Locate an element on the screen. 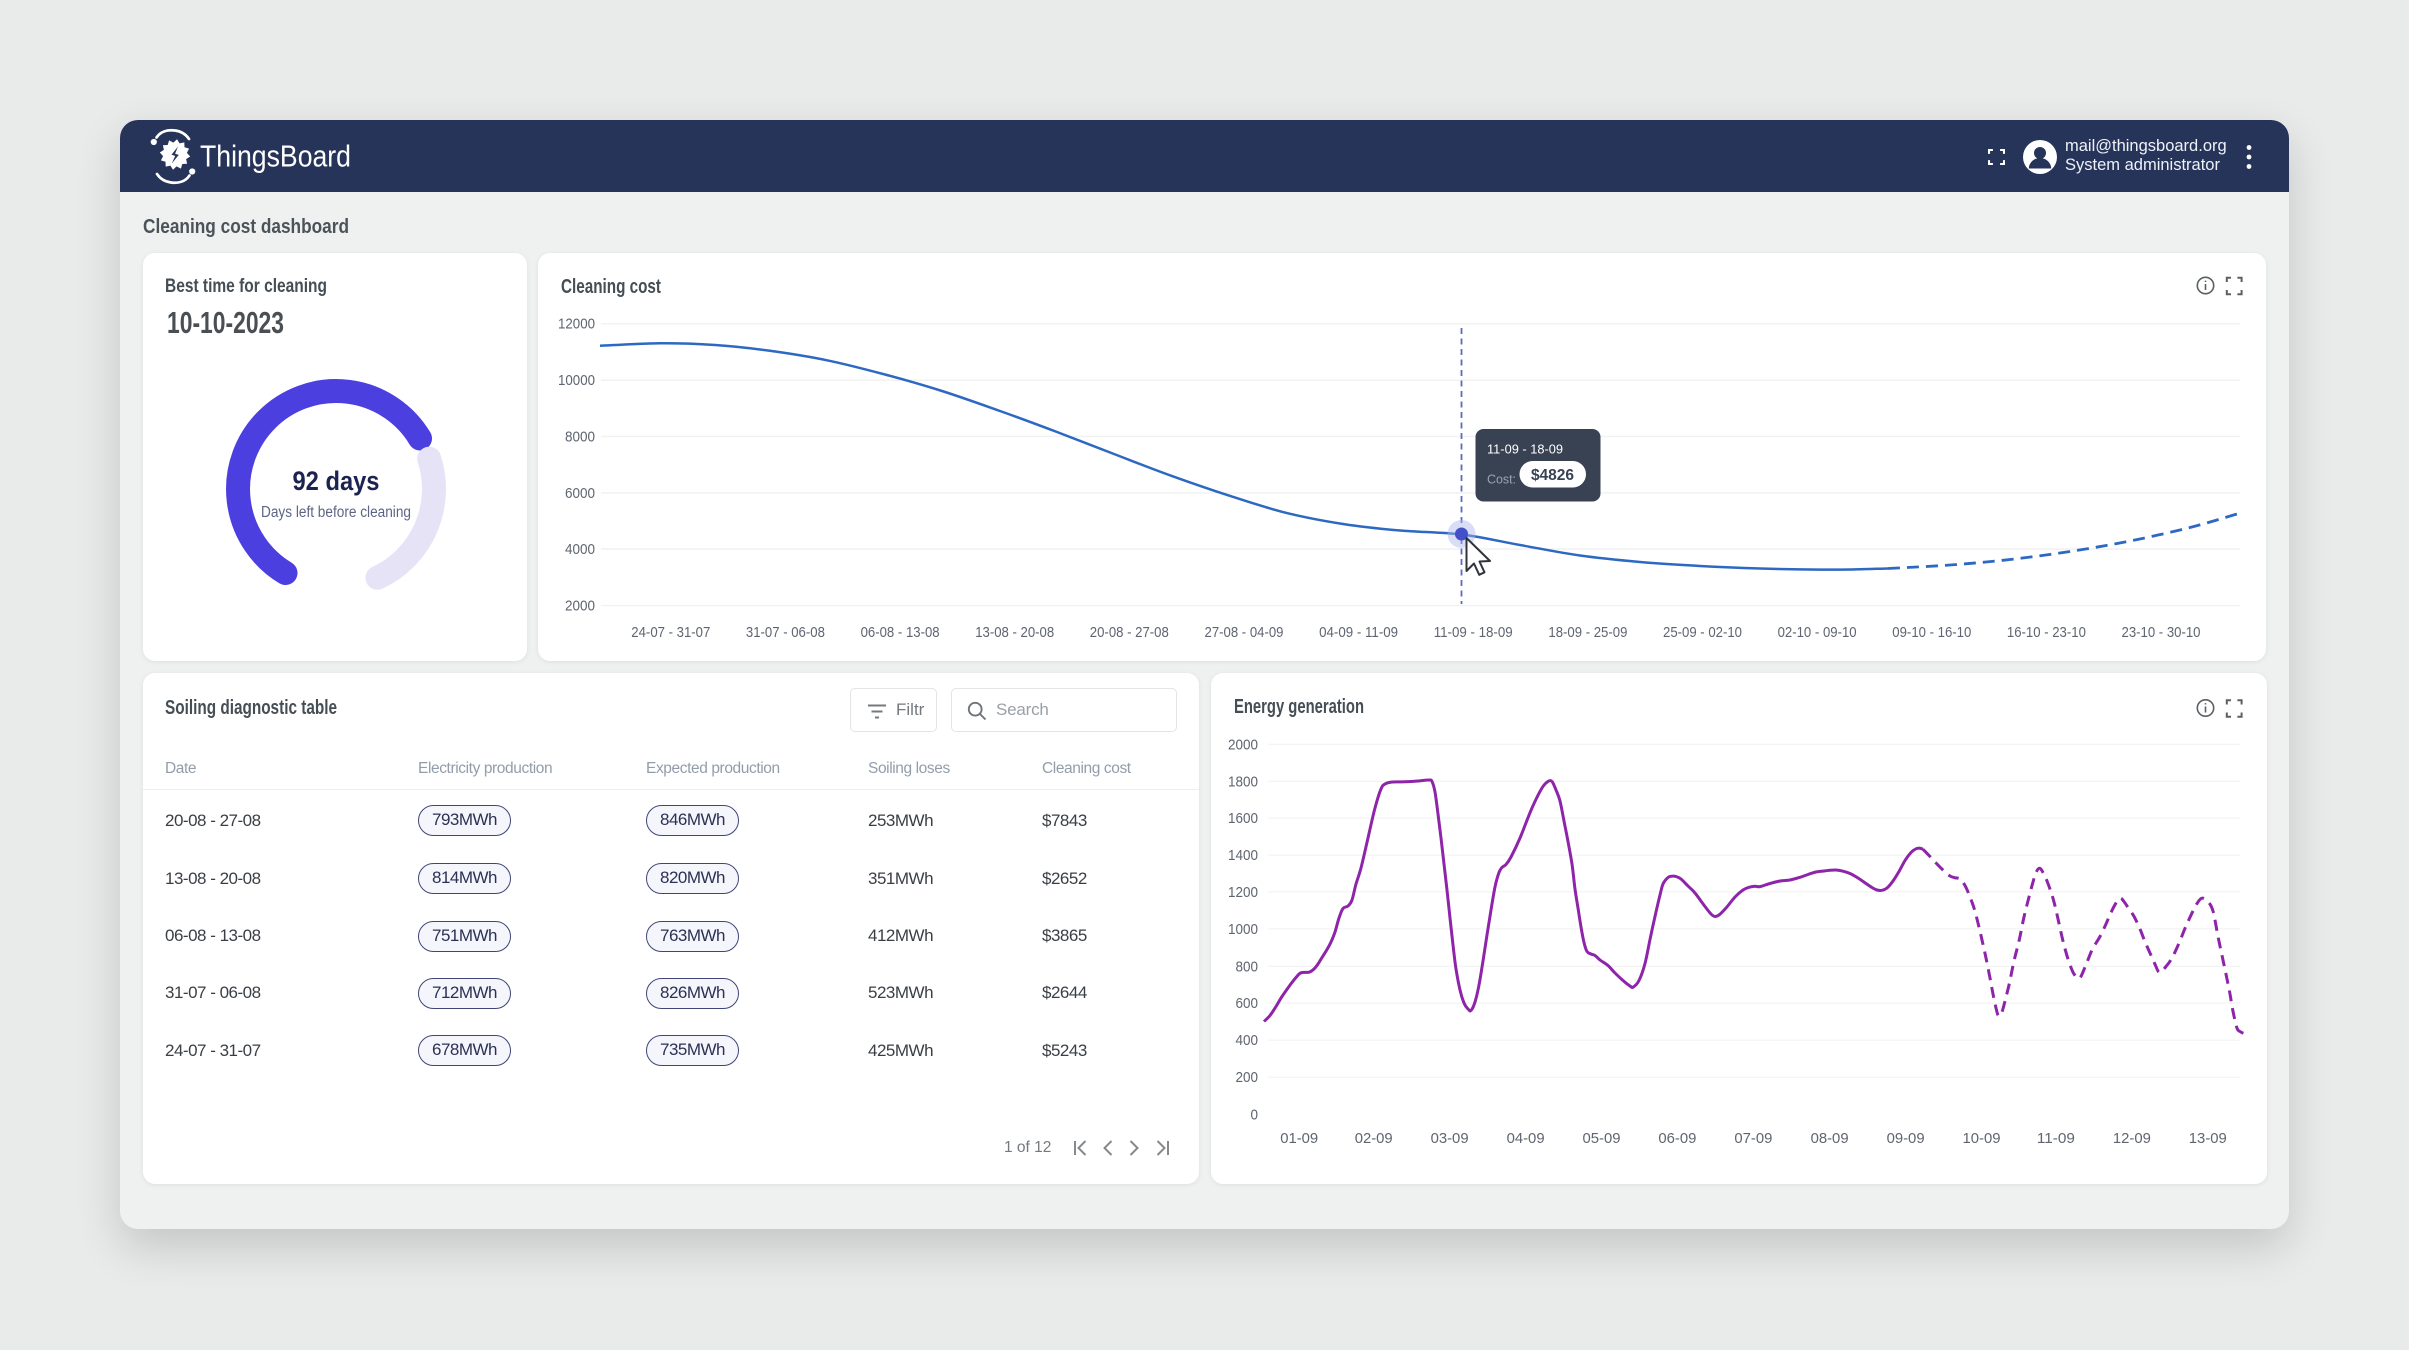  svg-text: 23-10 - 30-10 is located at coordinates (2161, 632).